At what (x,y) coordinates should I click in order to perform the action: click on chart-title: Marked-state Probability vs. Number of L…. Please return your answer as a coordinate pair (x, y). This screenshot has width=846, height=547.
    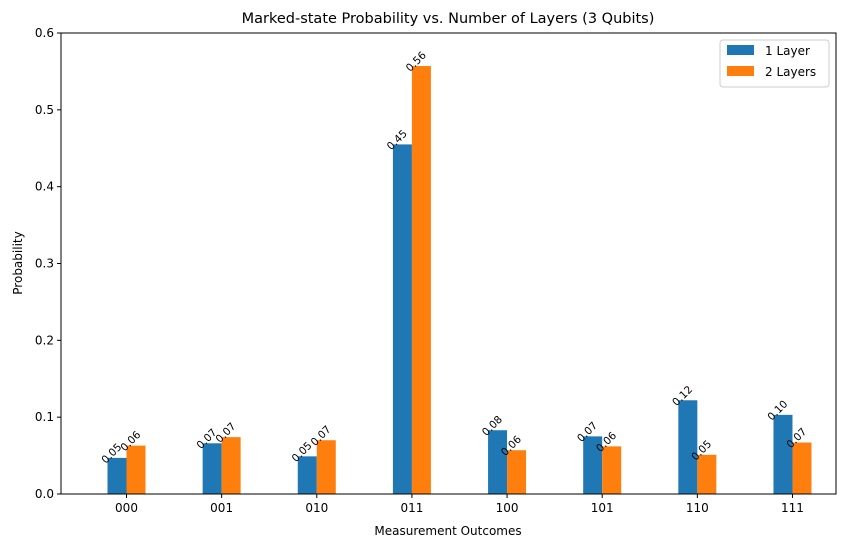
    Looking at the image, I should click on (448, 19).